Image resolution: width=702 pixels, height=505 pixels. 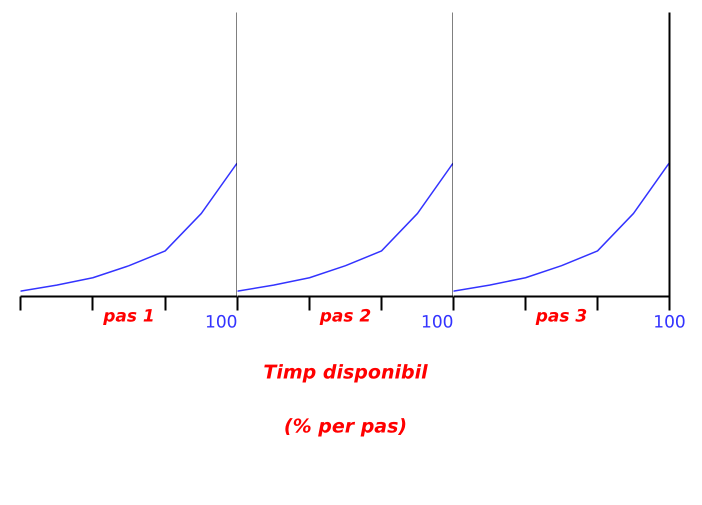 I want to click on text: (% per pas), so click(x=346, y=427).